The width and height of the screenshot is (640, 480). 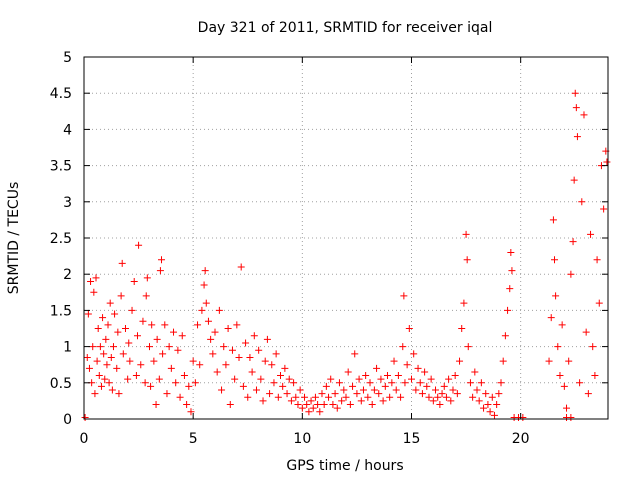 I want to click on y-tick-label: 4, so click(x=67, y=130).